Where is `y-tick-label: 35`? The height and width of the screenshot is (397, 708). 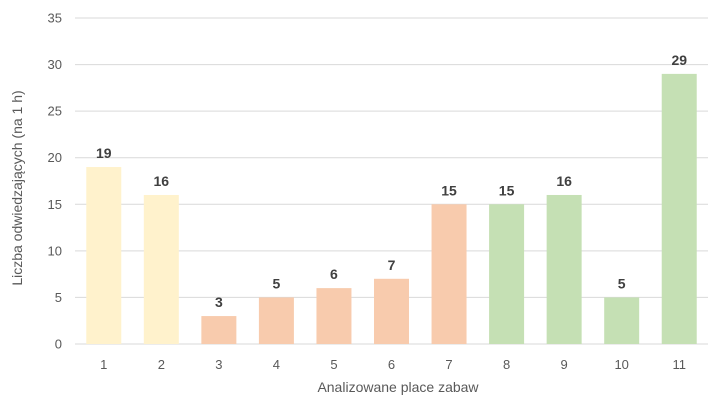
y-tick-label: 35 is located at coordinates (55, 18).